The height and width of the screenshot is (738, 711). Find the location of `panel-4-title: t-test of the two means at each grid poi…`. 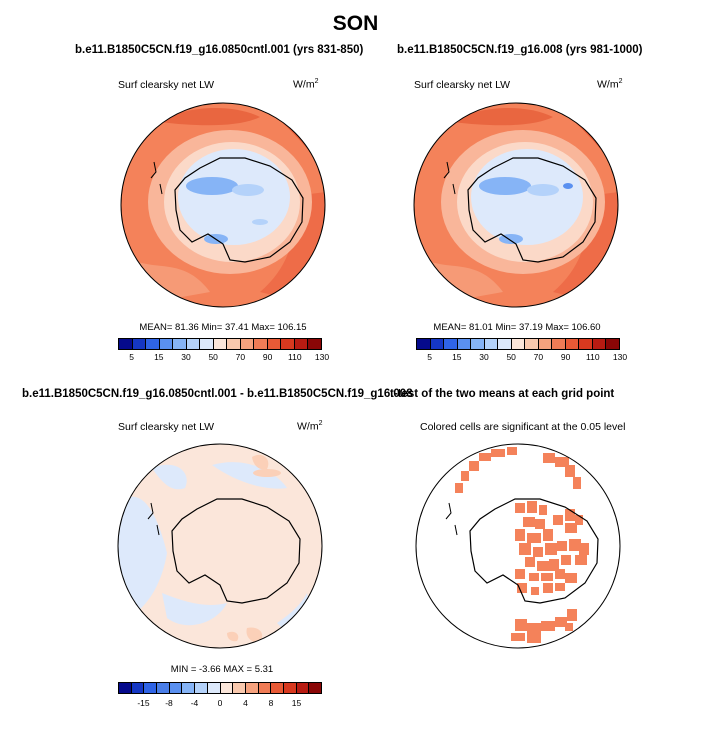

panel-4-title: t-test of the two means at each grid poi… is located at coordinates (502, 394).